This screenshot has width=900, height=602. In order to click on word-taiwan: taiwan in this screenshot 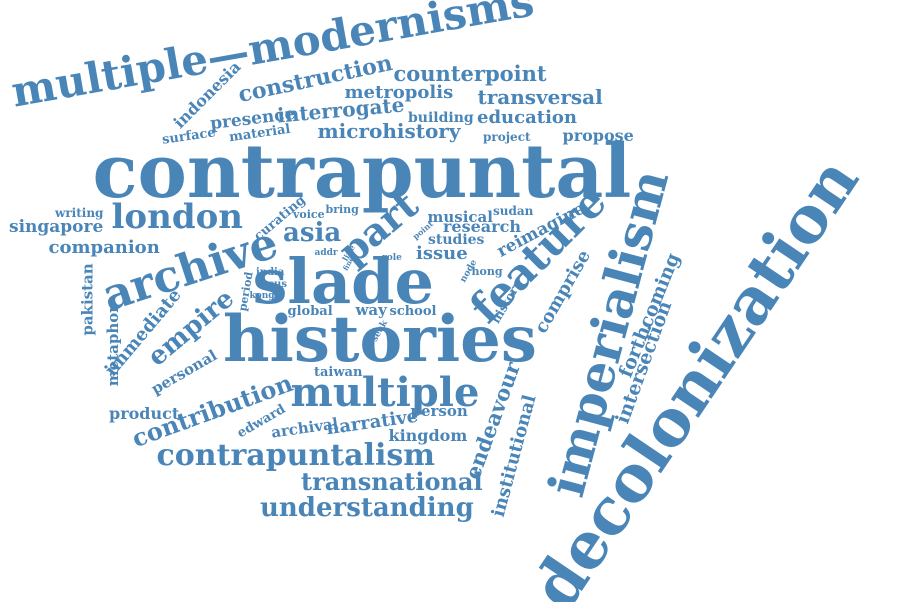, I will do `click(338, 372)`.